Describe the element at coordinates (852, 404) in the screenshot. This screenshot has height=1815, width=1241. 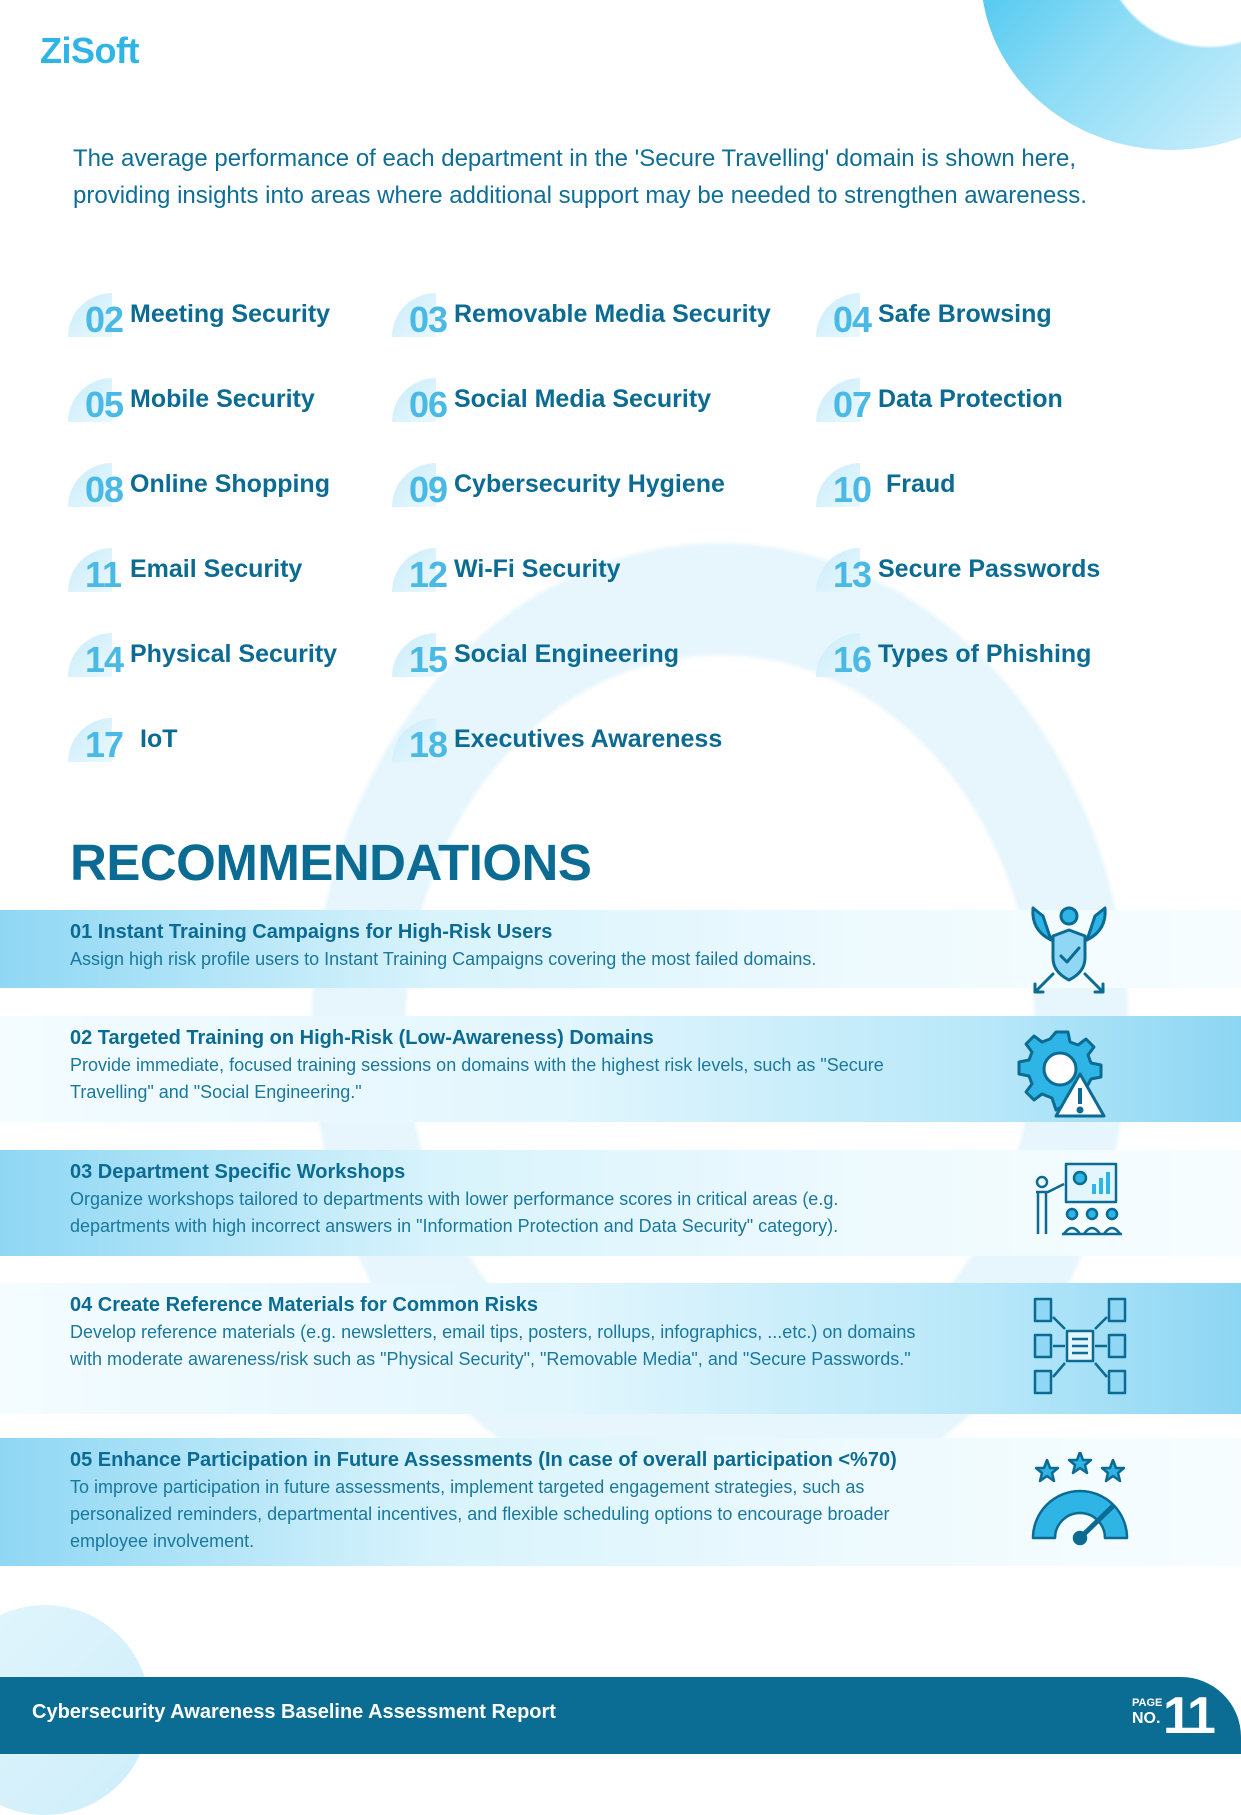
I see `domain-number: 07` at that location.